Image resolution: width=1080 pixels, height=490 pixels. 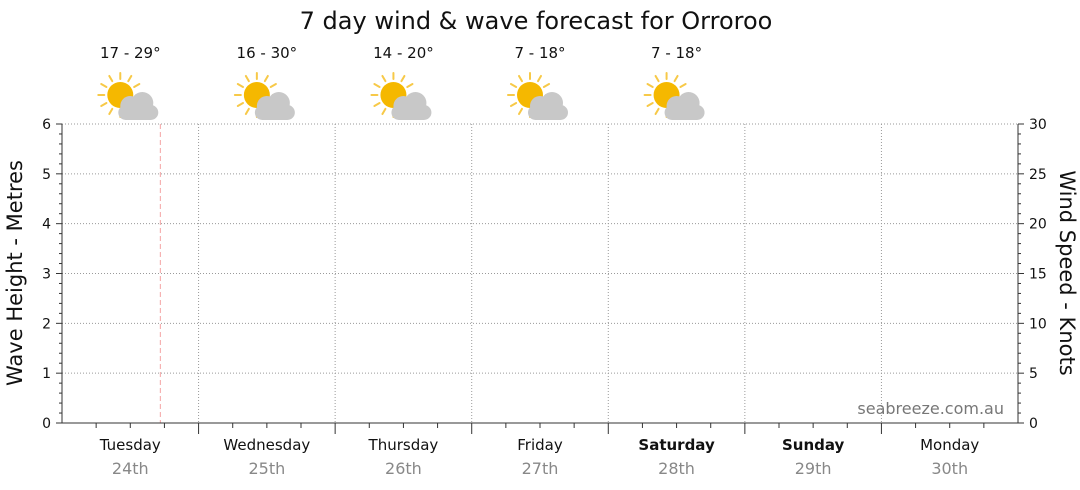 What do you see at coordinates (266, 468) in the screenshot?
I see `day-date-label: 25th` at bounding box center [266, 468].